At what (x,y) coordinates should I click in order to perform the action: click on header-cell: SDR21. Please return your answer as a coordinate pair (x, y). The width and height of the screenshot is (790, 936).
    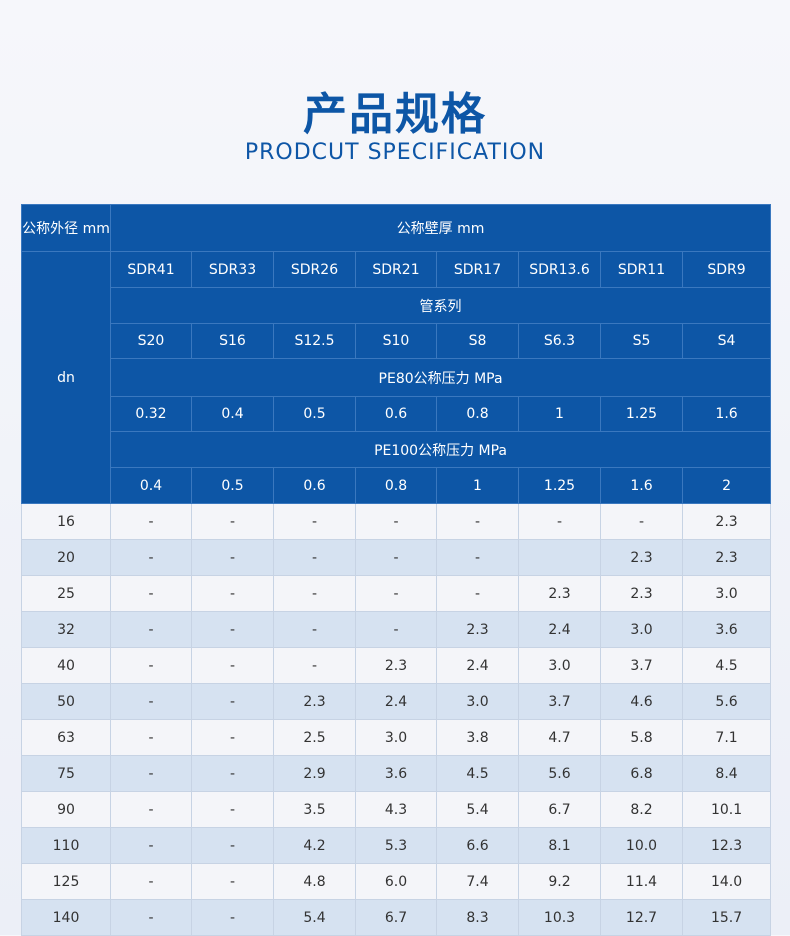
    Looking at the image, I should click on (396, 269).